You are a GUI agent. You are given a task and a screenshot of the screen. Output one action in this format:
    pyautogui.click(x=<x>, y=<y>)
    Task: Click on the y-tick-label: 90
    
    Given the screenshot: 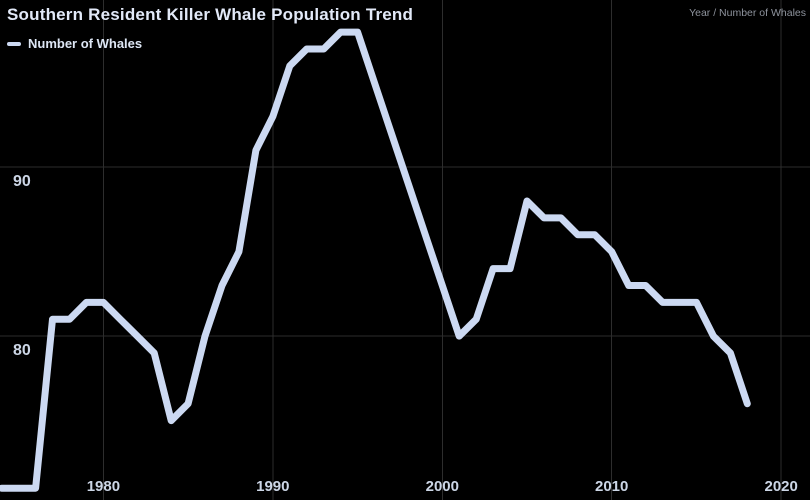 What is the action you would take?
    pyautogui.click(x=22, y=181)
    